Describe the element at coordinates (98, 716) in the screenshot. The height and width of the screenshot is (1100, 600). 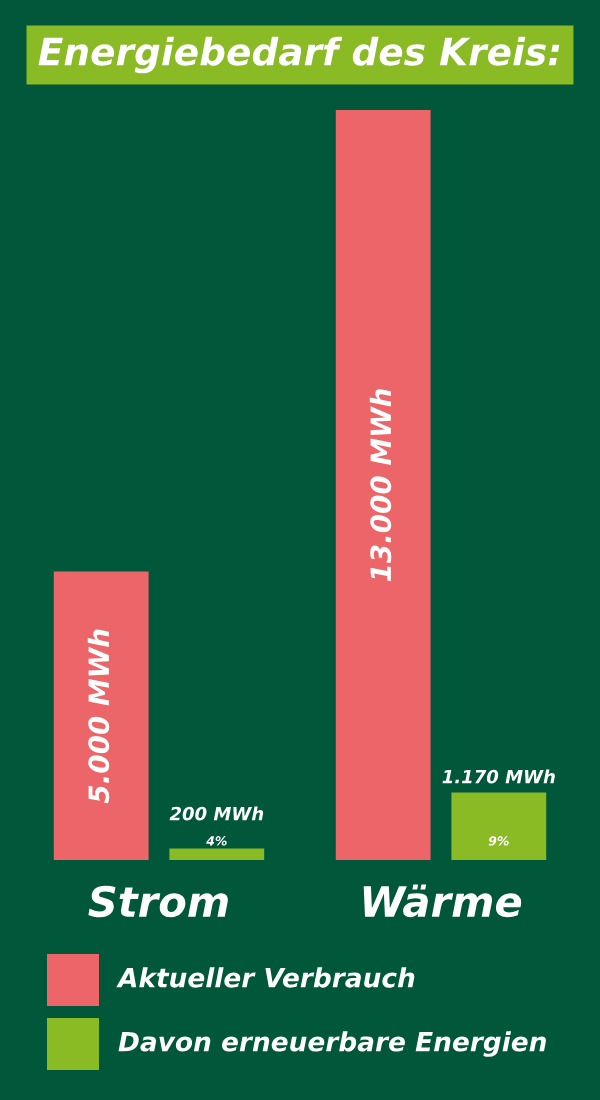
I see `data-label: 5.000 MWh` at that location.